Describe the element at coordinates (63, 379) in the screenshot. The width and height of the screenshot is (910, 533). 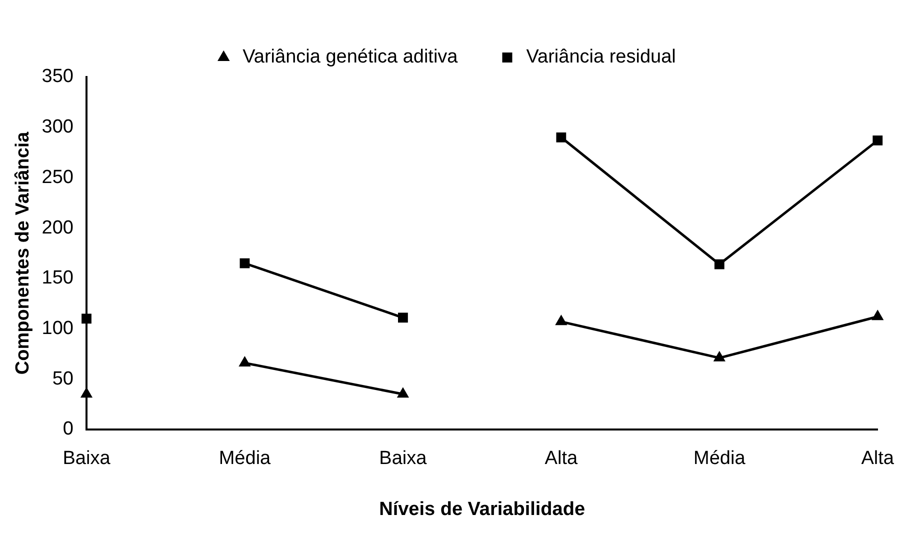
I see `y-tick-label: 50` at that location.